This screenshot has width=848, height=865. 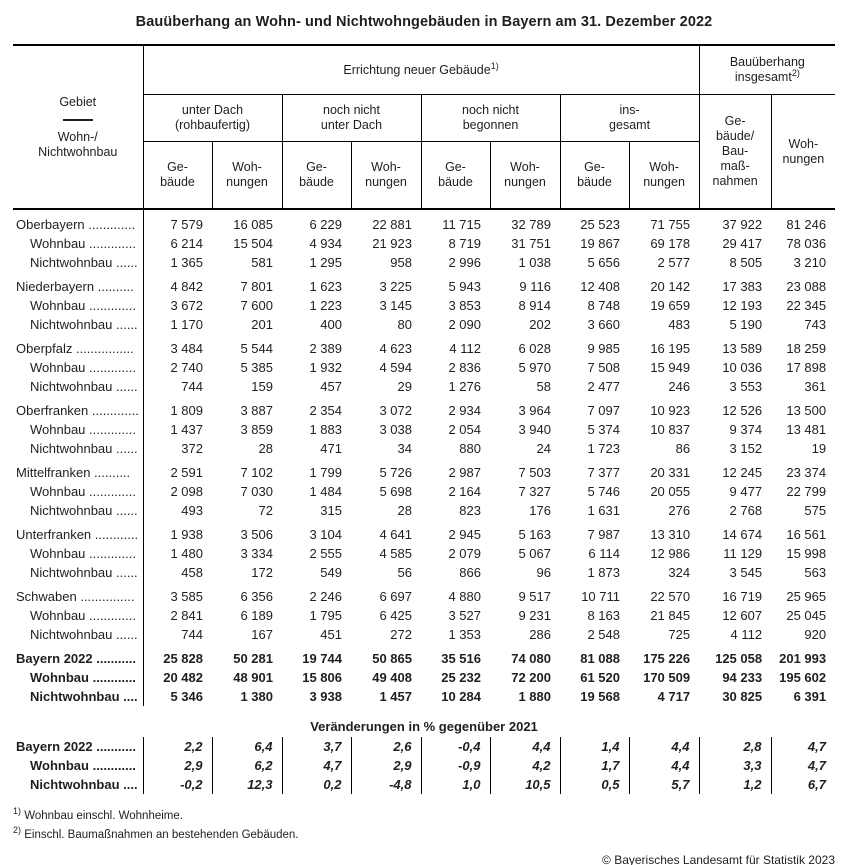 What do you see at coordinates (395, 534) in the screenshot?
I see `value-cell: 4 641` at bounding box center [395, 534].